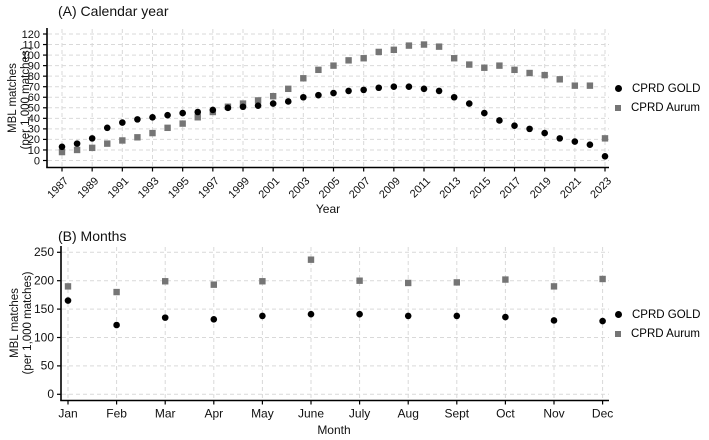  I want to click on svg-text: 80, so click(34, 77).